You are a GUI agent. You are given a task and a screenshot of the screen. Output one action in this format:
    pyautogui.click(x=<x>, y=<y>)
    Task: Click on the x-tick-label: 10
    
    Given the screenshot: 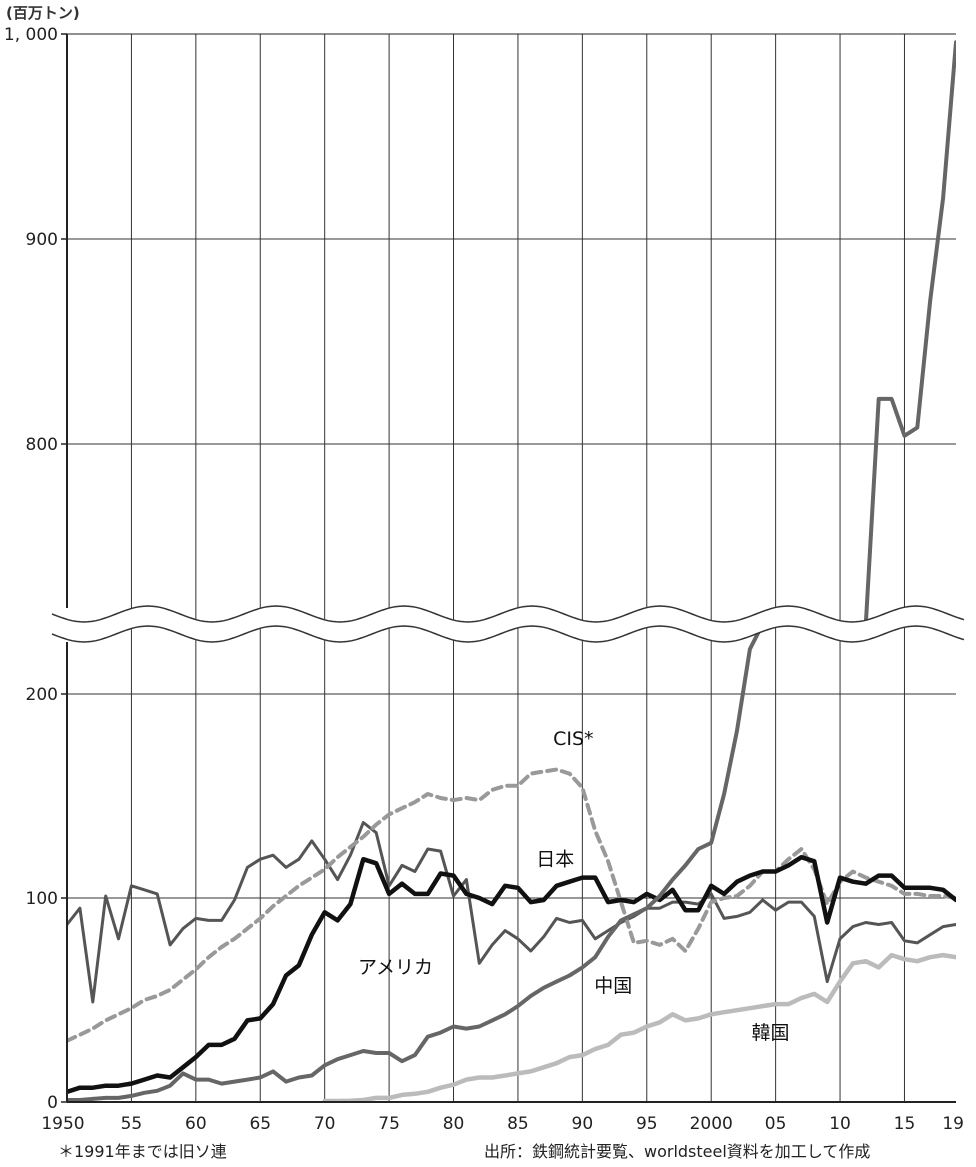 What is the action you would take?
    pyautogui.click(x=840, y=1124)
    